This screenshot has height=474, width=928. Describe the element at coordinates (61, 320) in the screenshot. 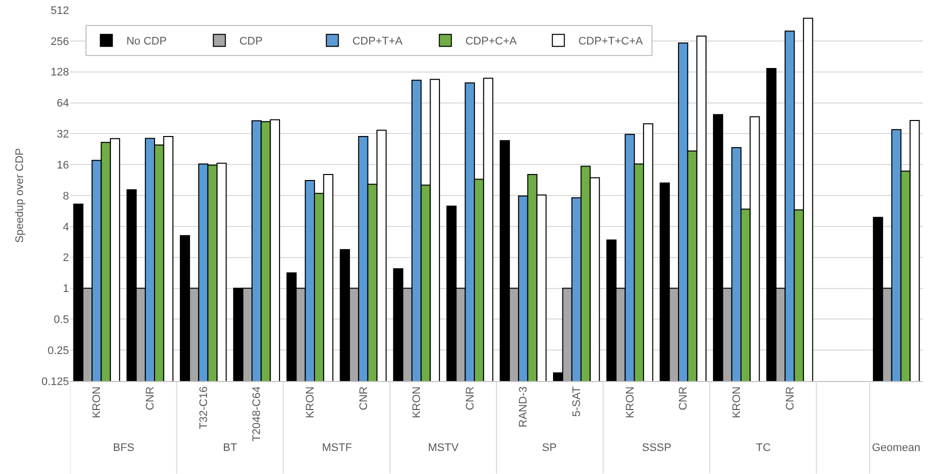

I see `y-tick-label: 0.5` at that location.